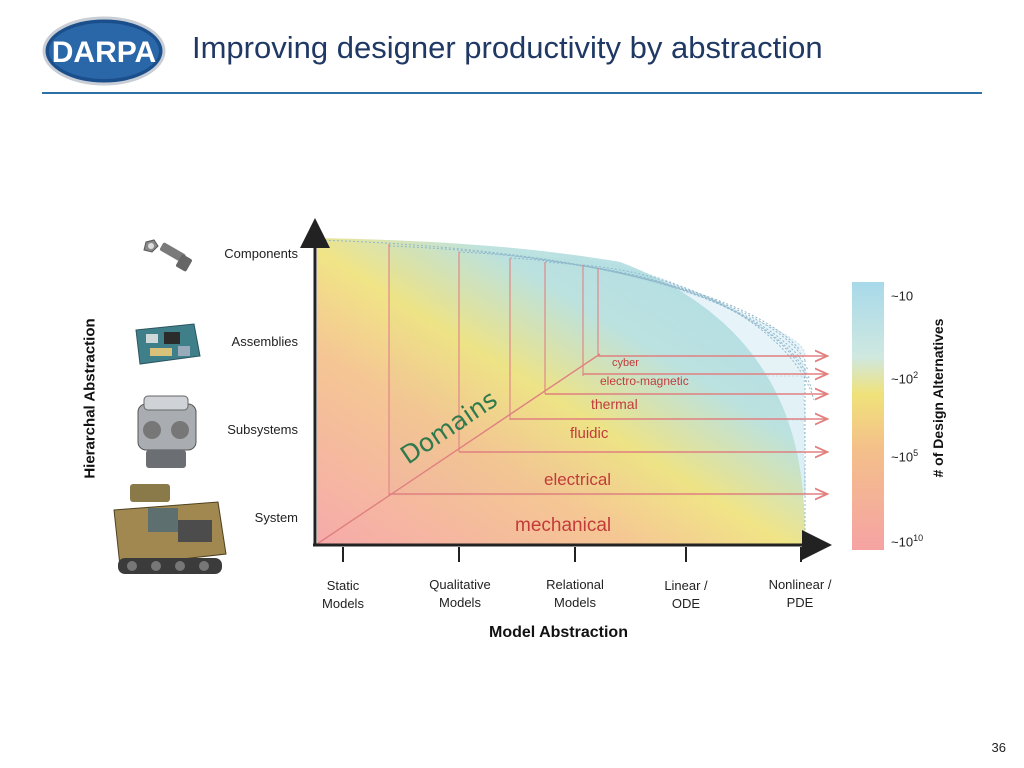  I want to click on scale-label-2-exp: 2, so click(916, 375).